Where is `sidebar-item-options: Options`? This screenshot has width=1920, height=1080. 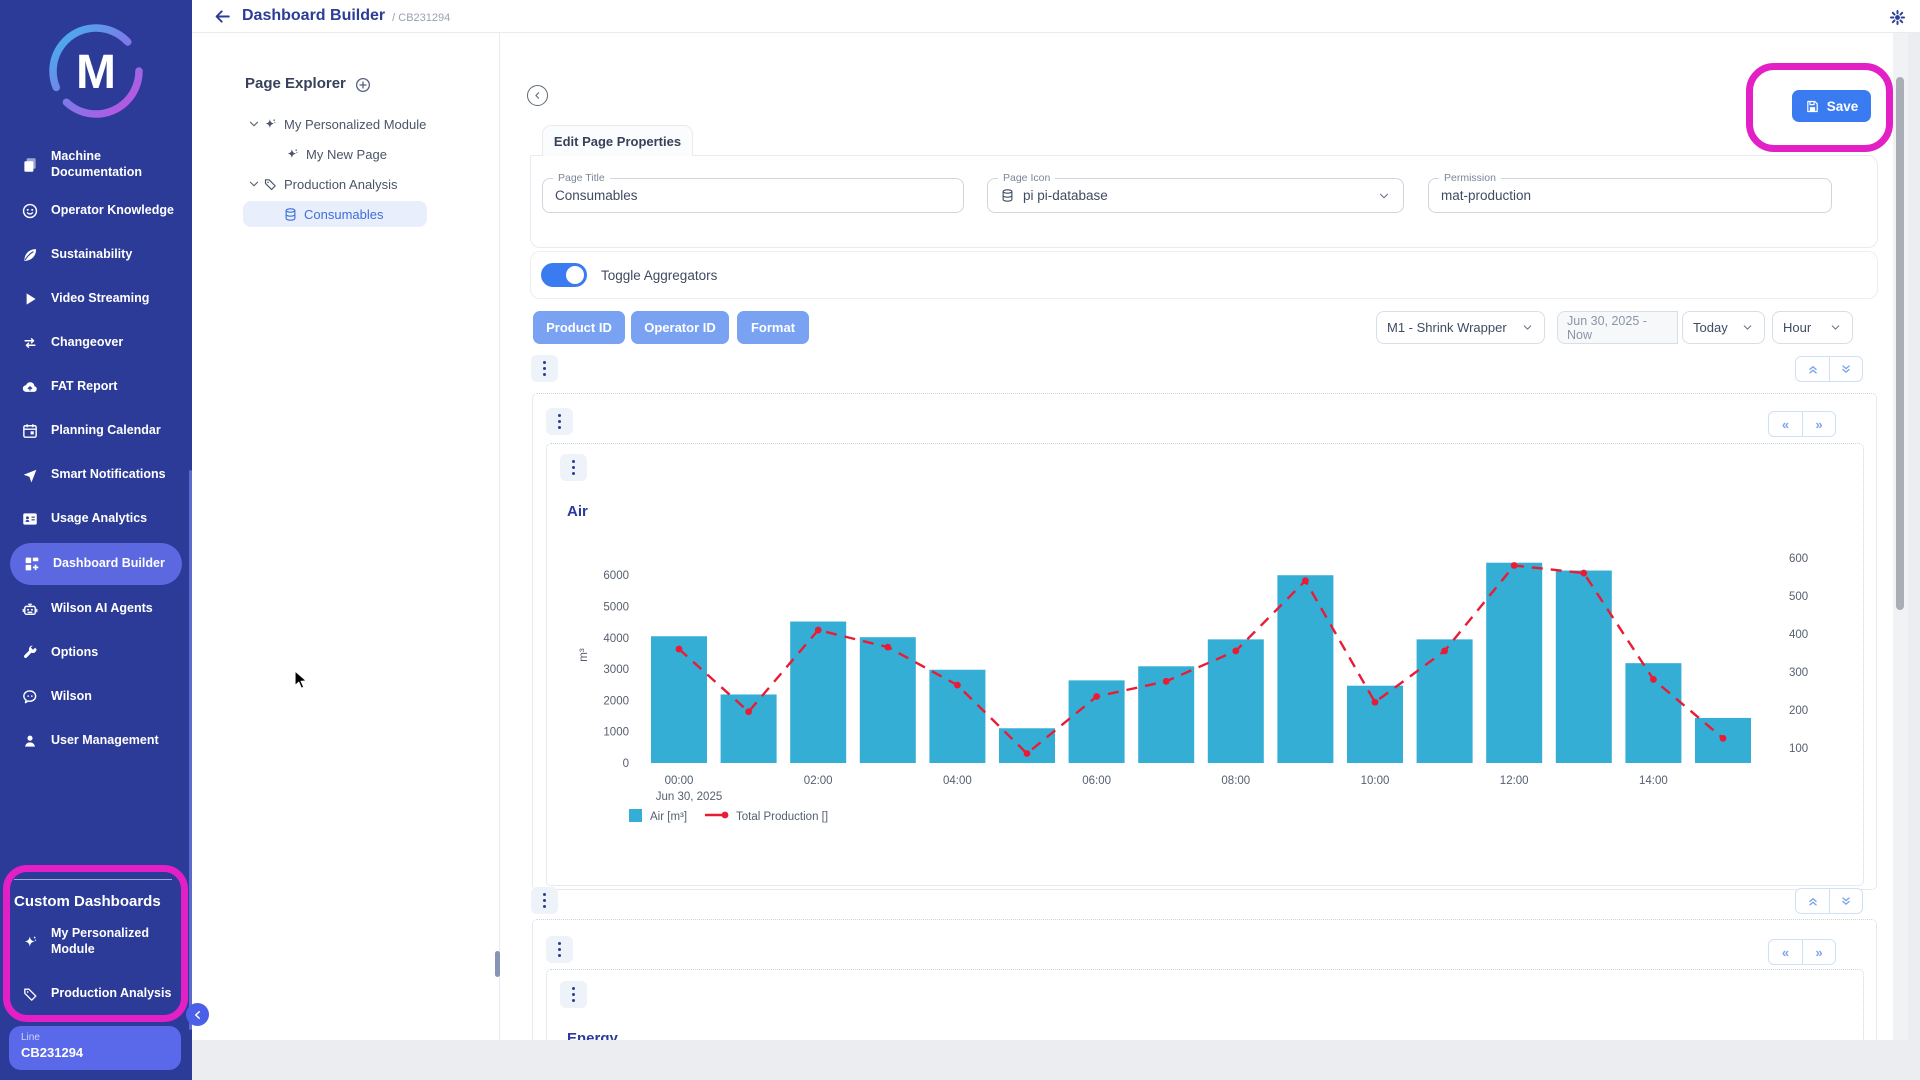 sidebar-item-options: Options is located at coordinates (96, 653).